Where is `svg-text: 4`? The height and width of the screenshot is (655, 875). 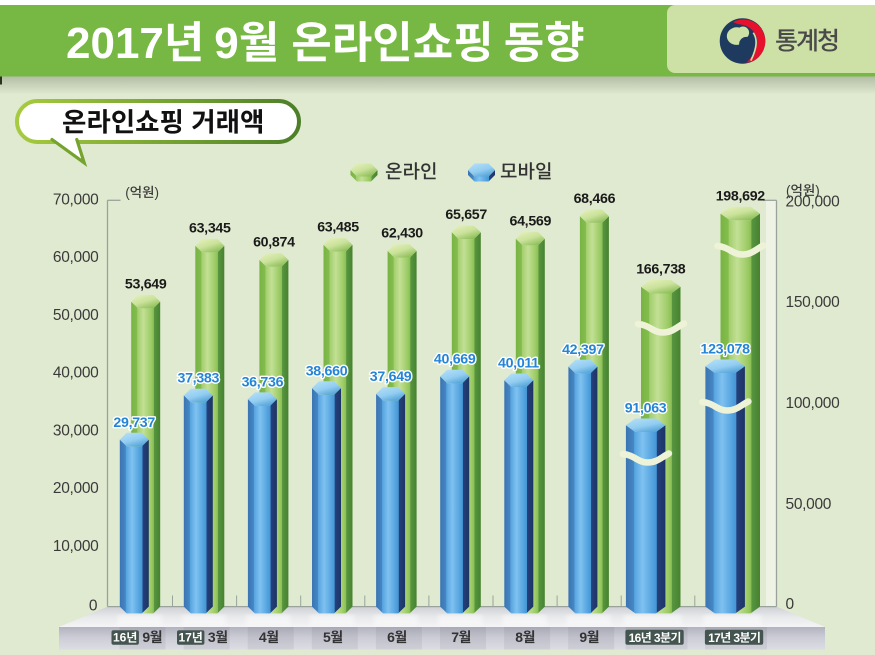 svg-text: 4 is located at coordinates (263, 637).